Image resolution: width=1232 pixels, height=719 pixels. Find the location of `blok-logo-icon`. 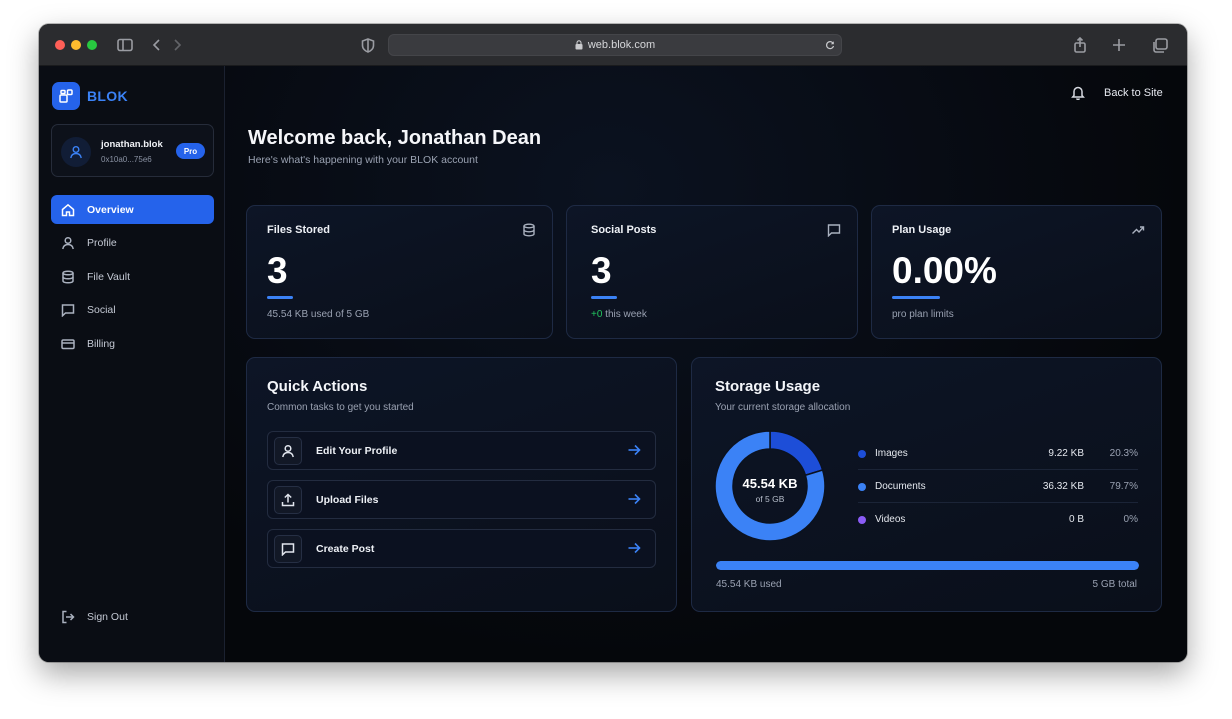

blok-logo-icon is located at coordinates (66, 96).